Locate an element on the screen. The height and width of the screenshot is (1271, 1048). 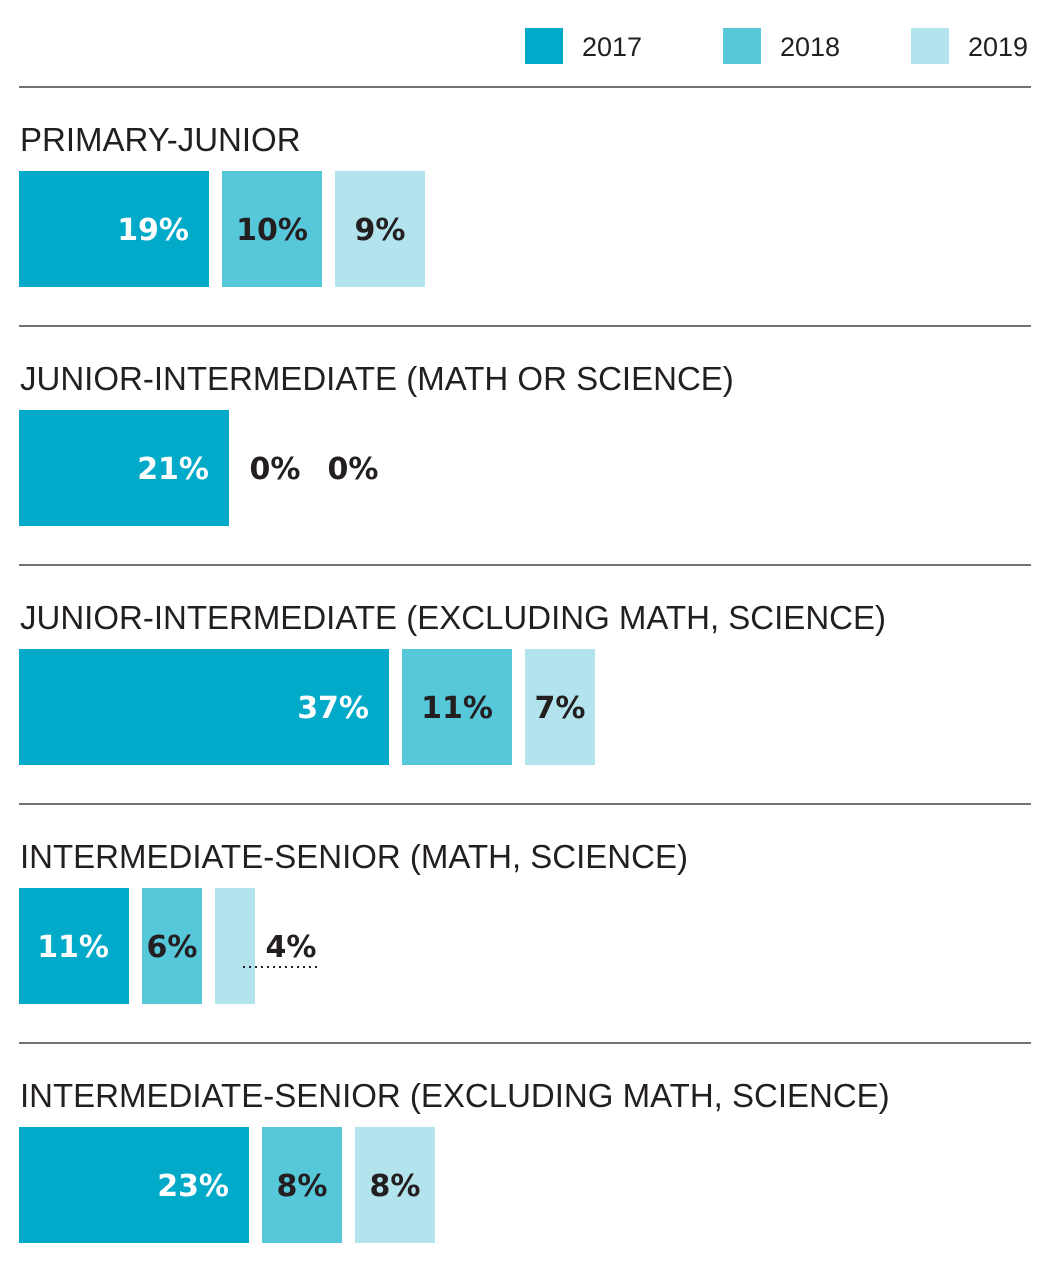
group-title: JUNIOR-INTERMEDIATE (MATH OR SCIENCE) is located at coordinates (377, 378).